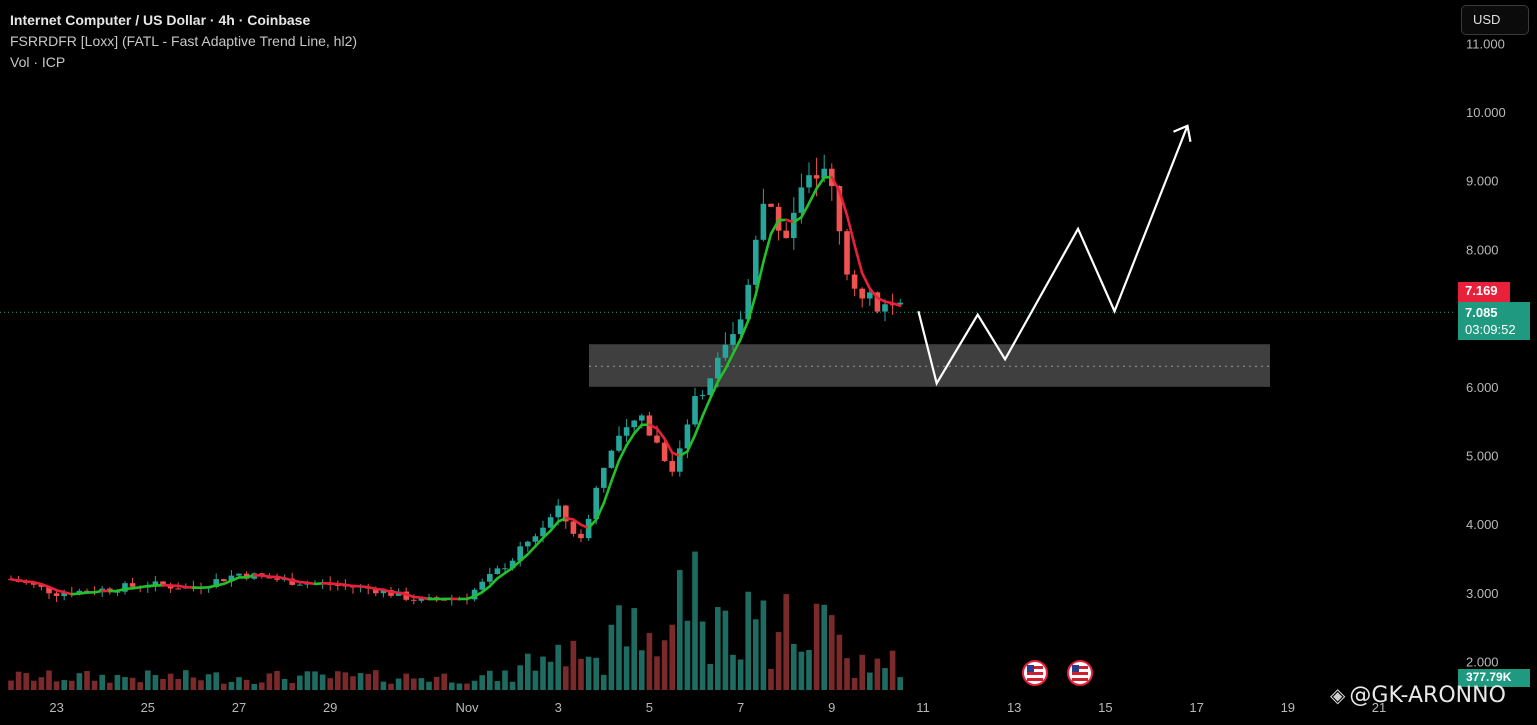 This screenshot has width=1537, height=725. What do you see at coordinates (1482, 524) in the screenshot?
I see `y-axis-tick: 4.000` at bounding box center [1482, 524].